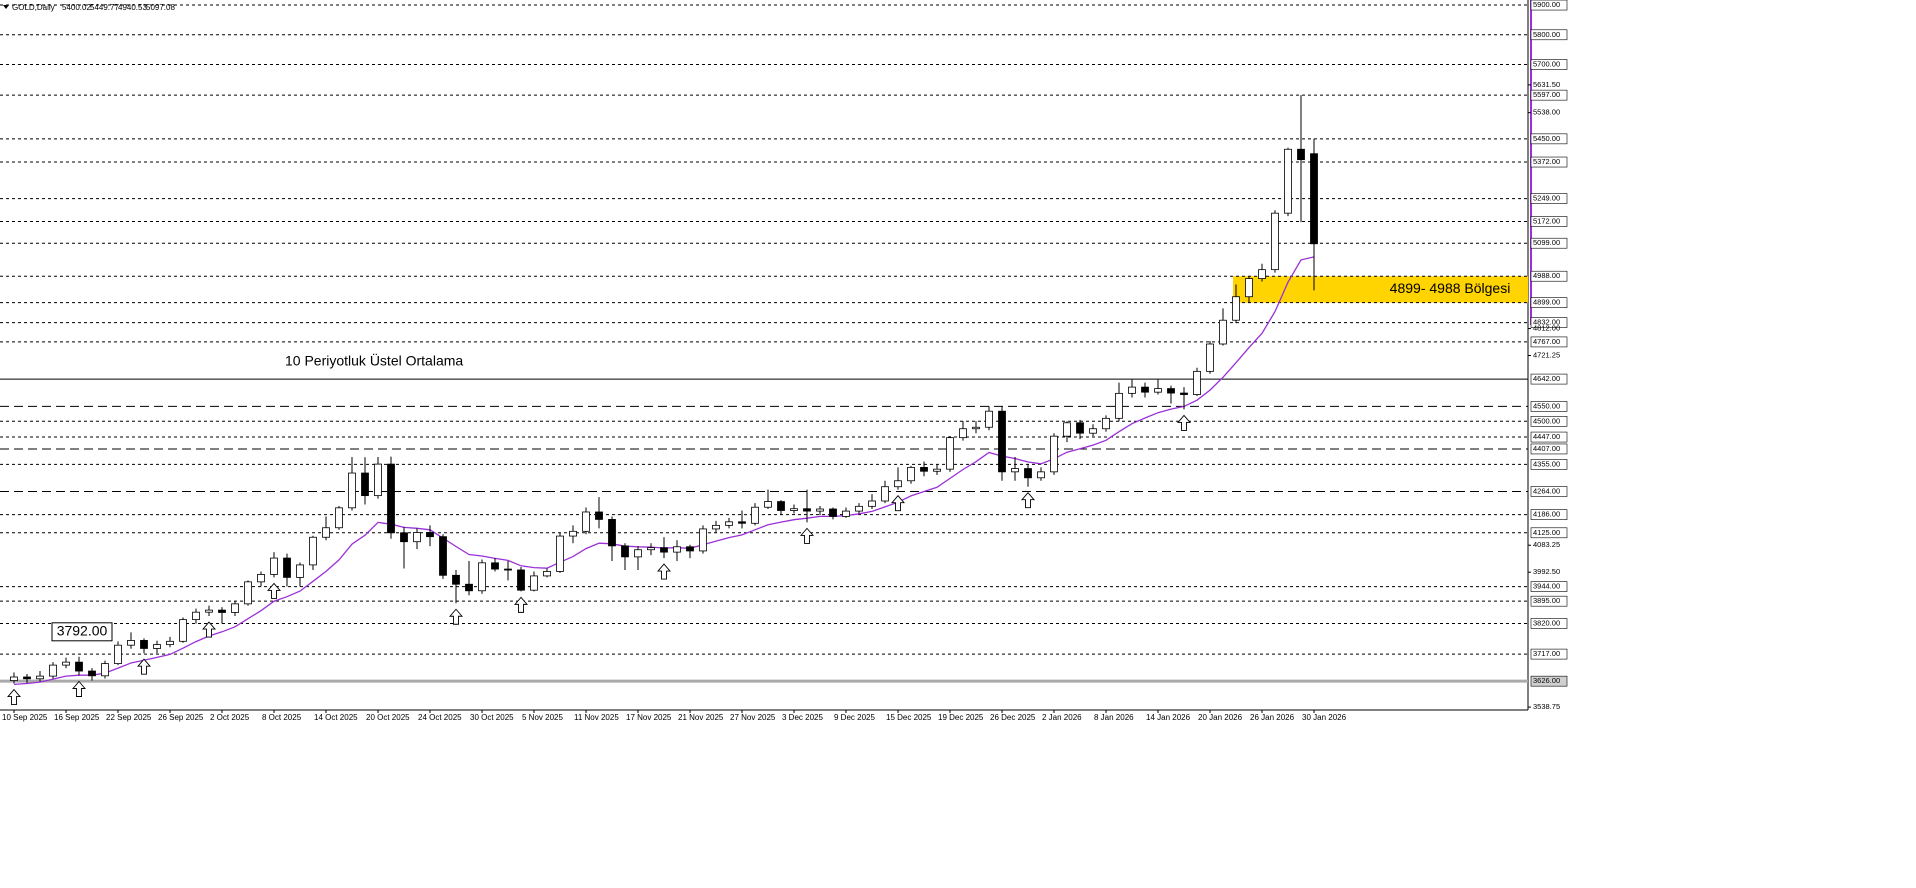 This screenshot has height=888, width=1916. I want to click on header-close: 5097.08, so click(160, 7).